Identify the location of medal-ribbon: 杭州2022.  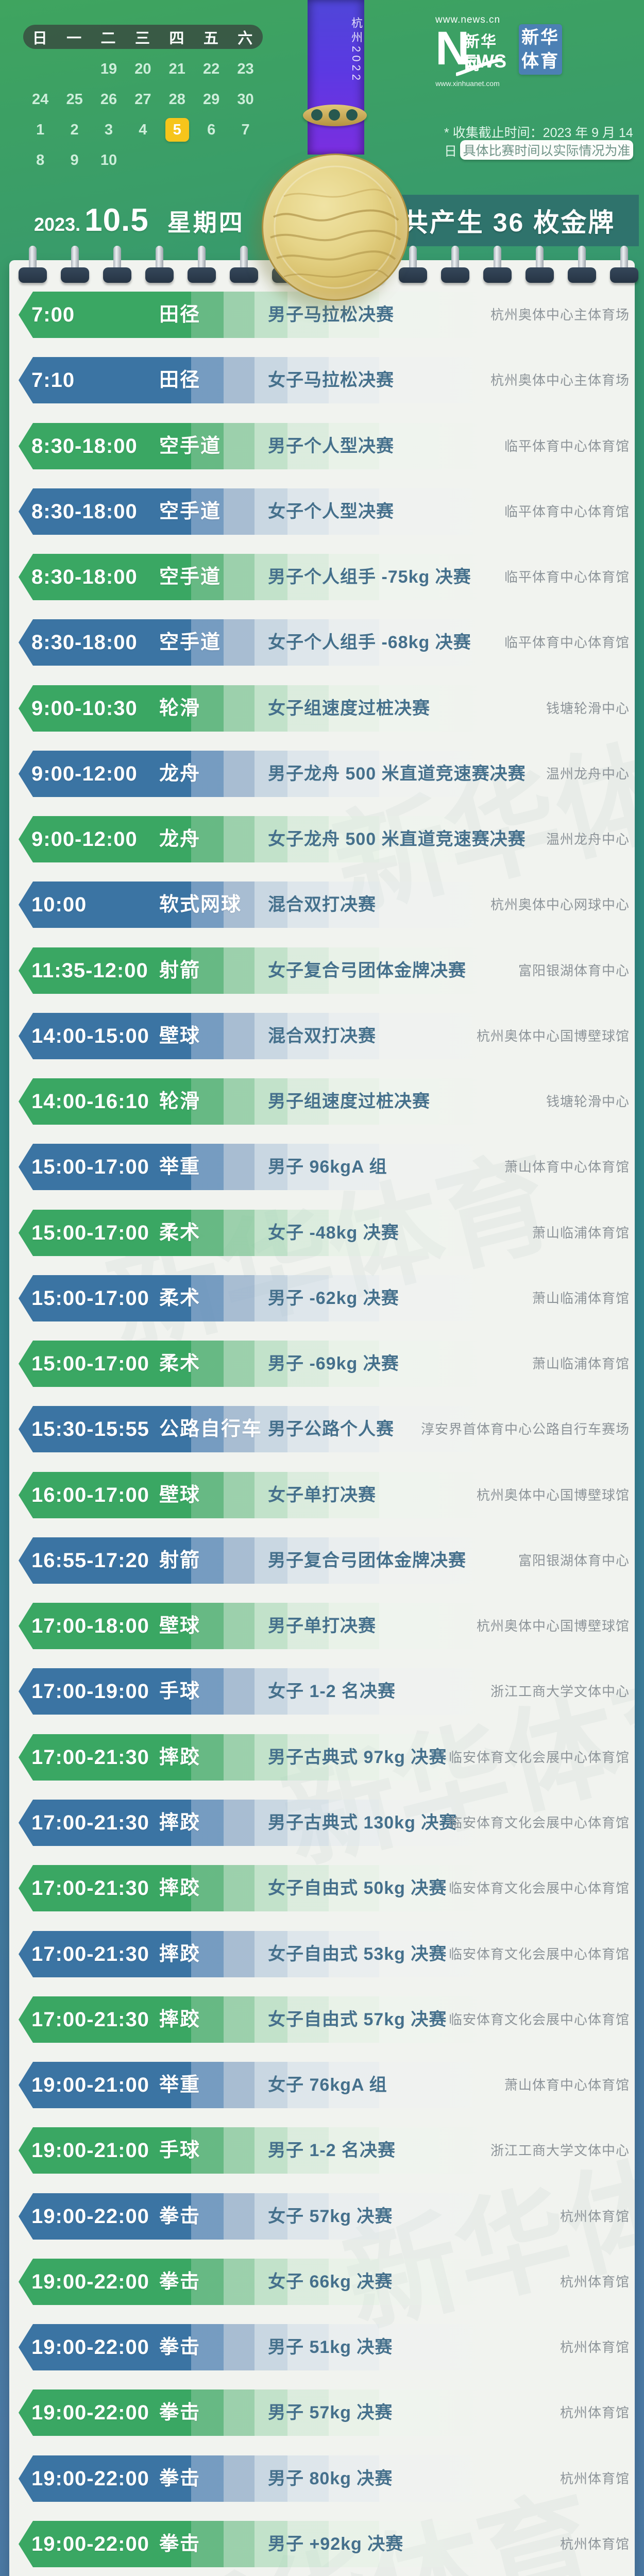
(336, 77).